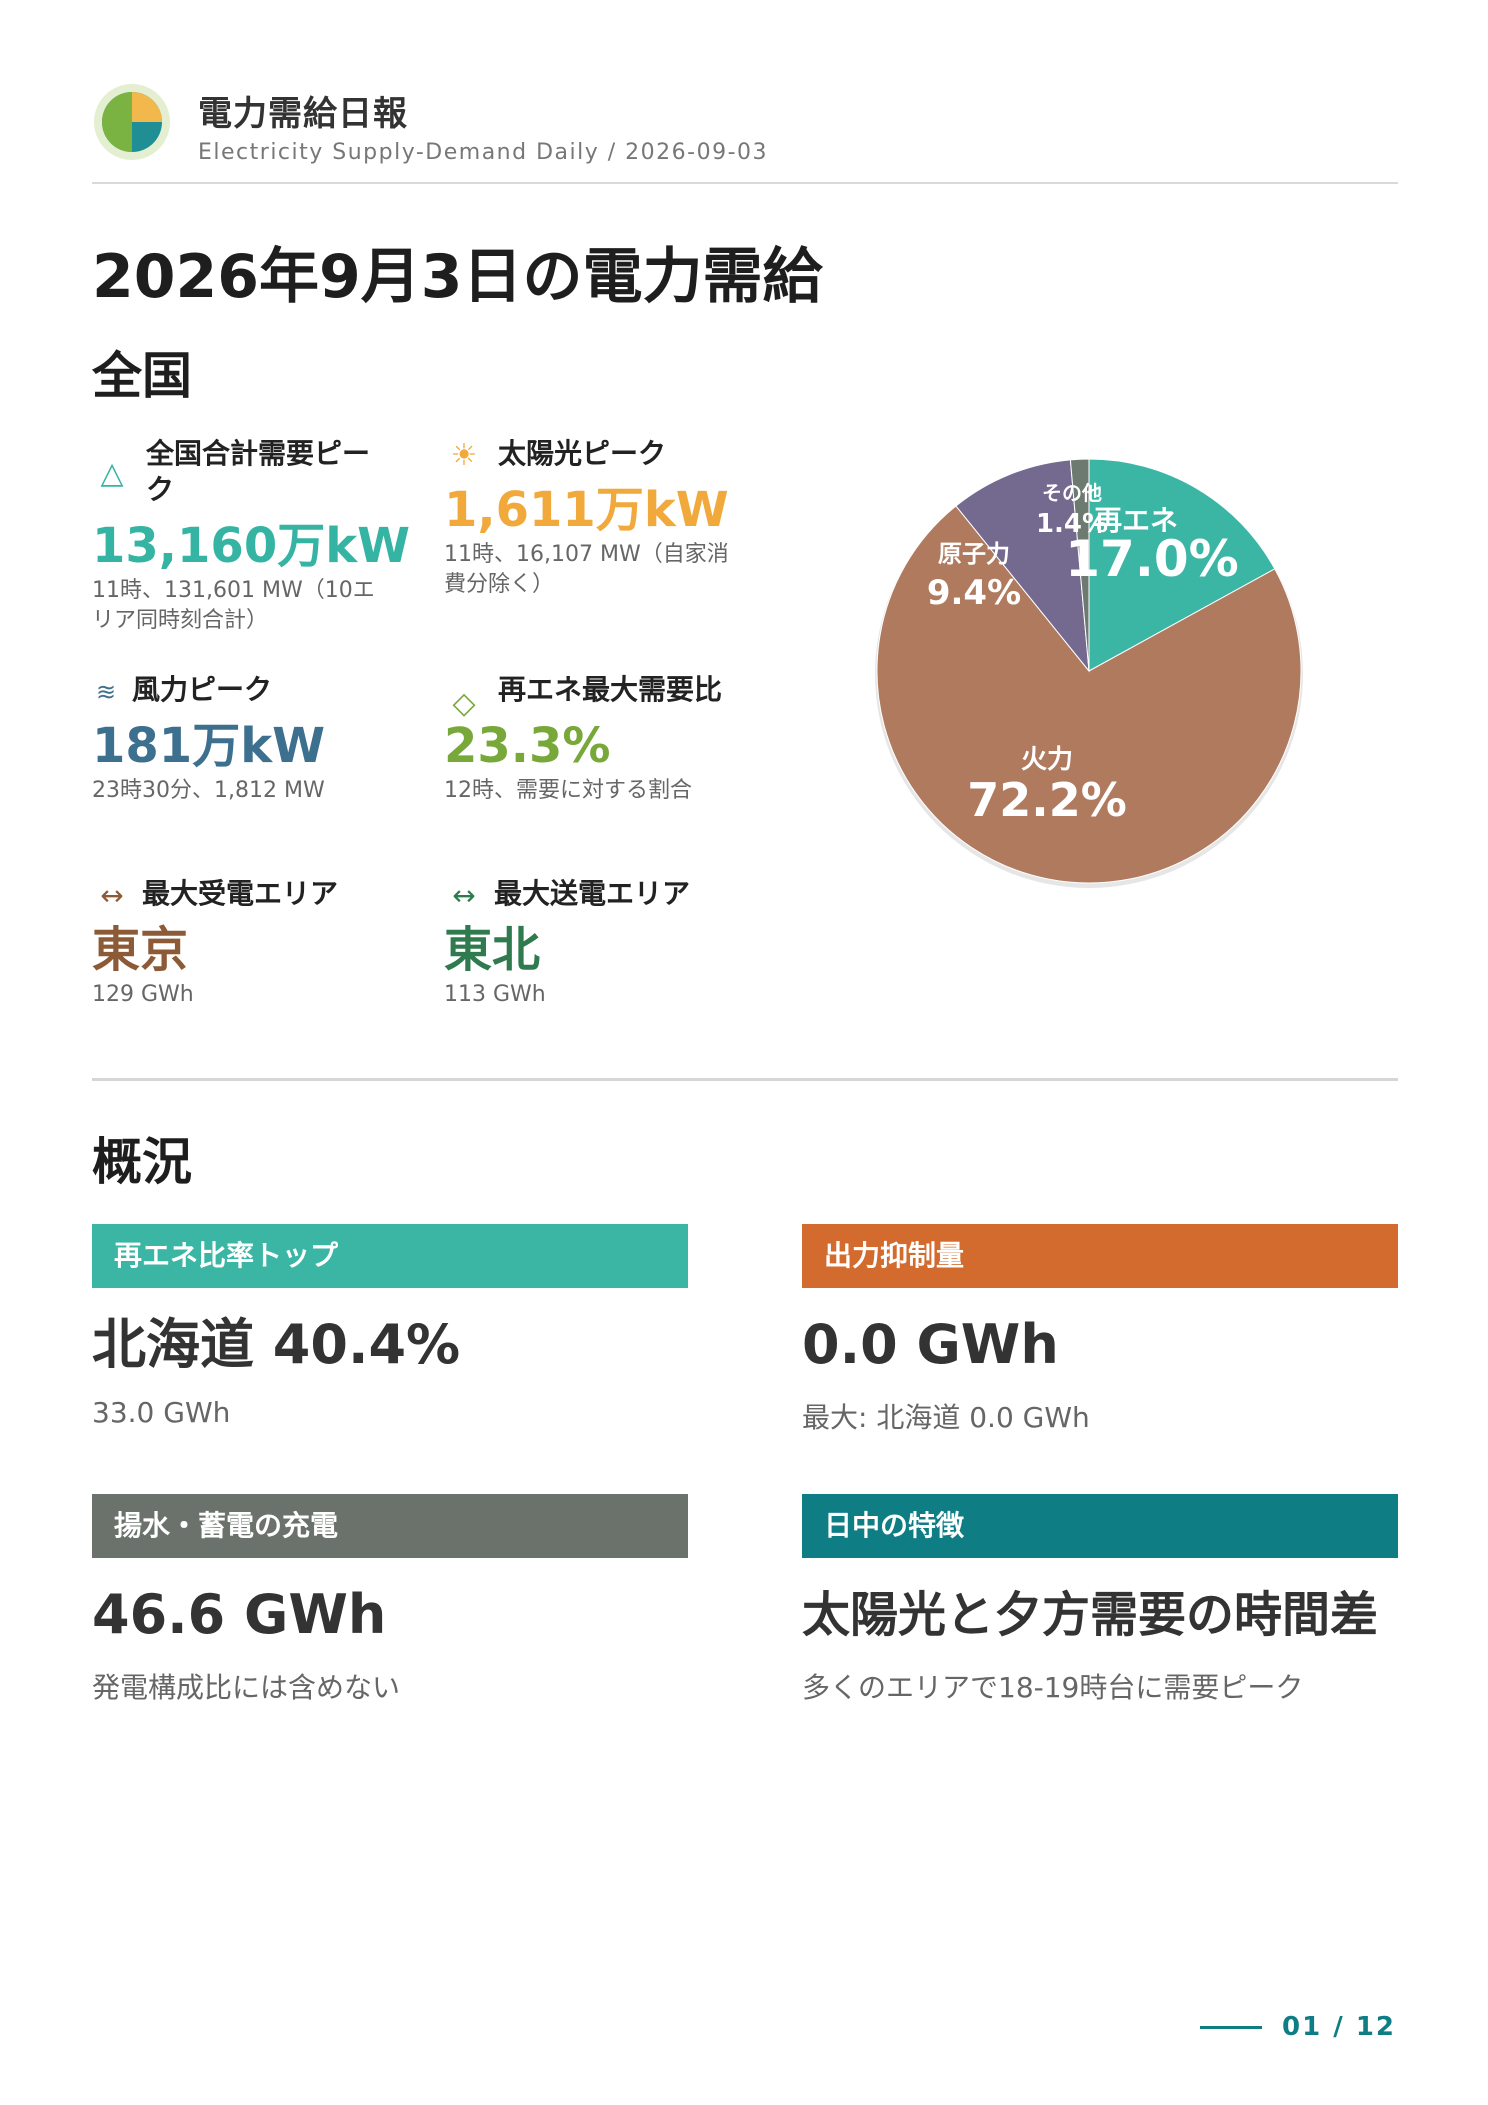 This screenshot has width=1488, height=2105. Describe the element at coordinates (586, 569) in the screenshot. I see `metric-note: 11時、16,107 MW（自家消費分除く）` at that location.